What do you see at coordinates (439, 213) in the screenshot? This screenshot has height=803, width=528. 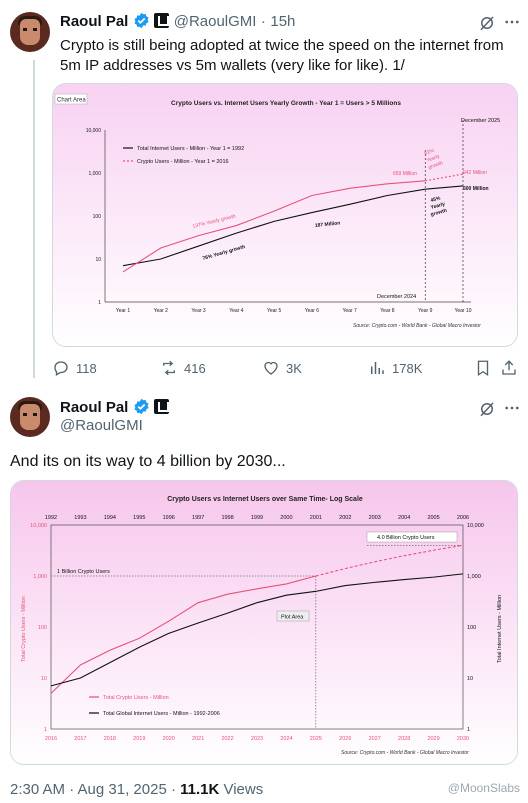 I see `annotation-growth-45-c: growth` at bounding box center [439, 213].